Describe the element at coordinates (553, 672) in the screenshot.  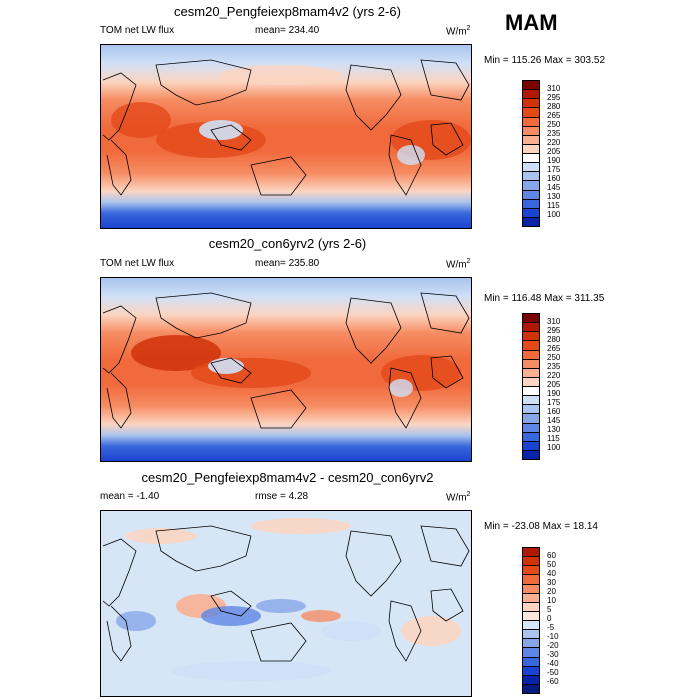
I see `colorbar-tick: -50` at that location.